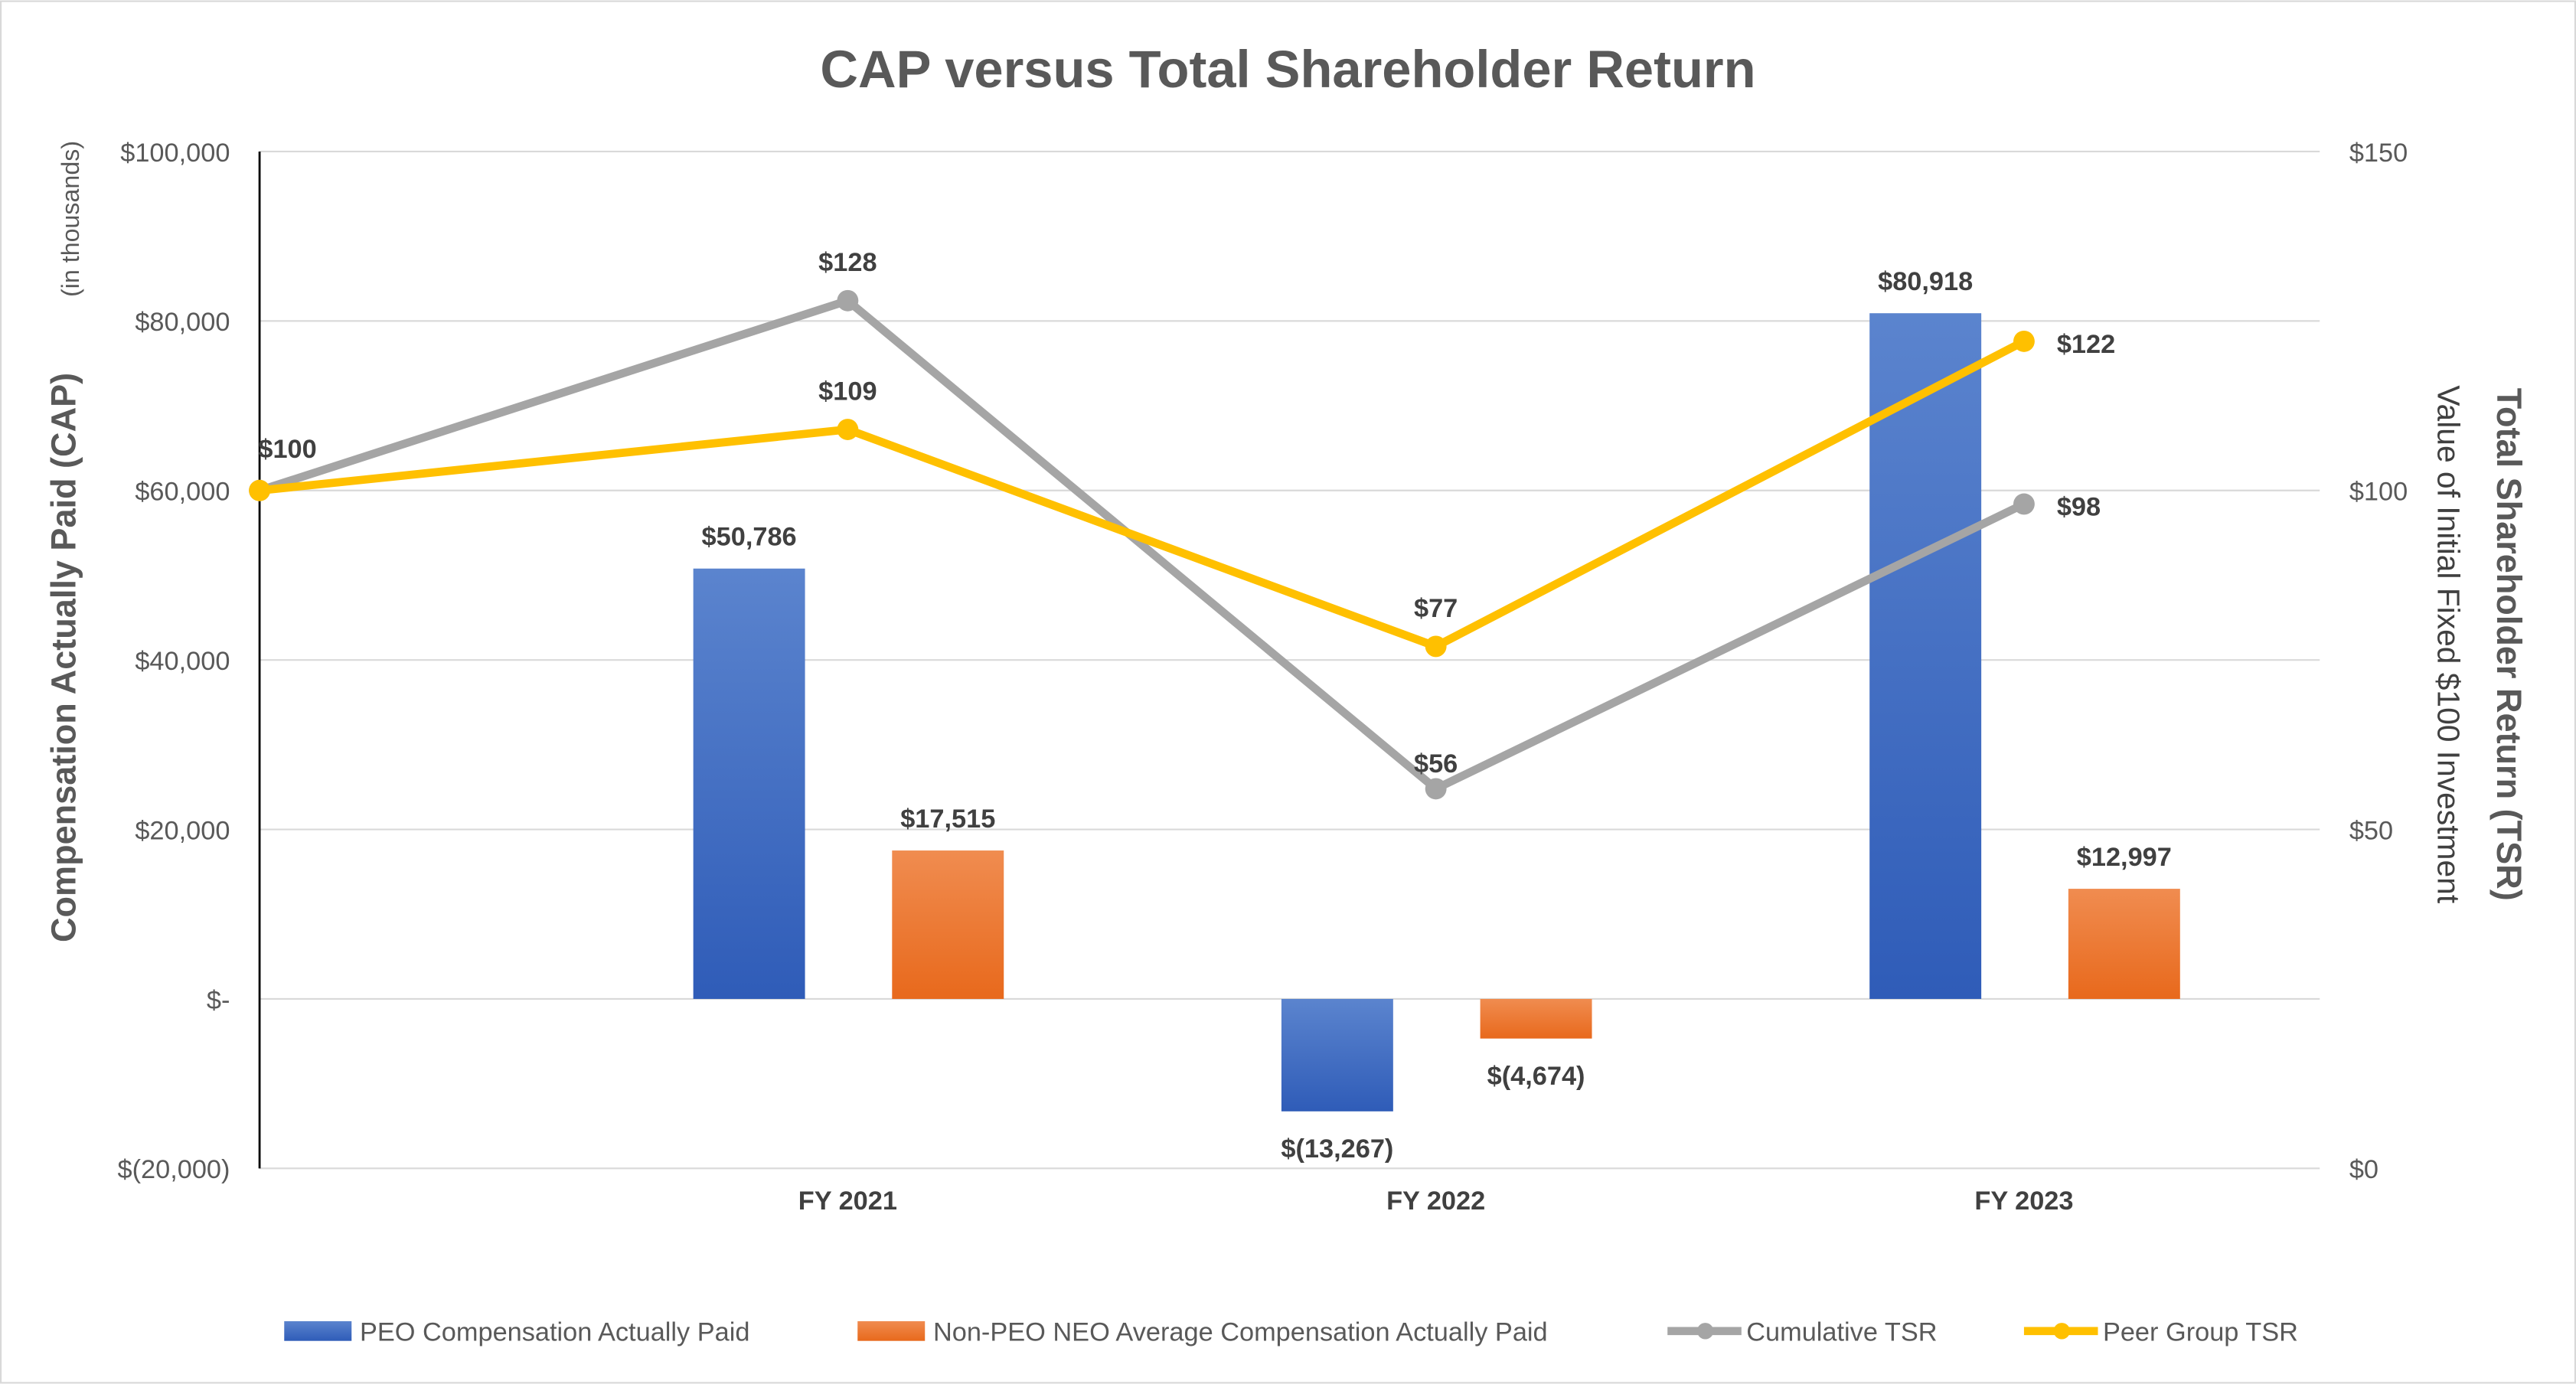 The image size is (2576, 1384). Describe the element at coordinates (2200, 1332) in the screenshot. I see `legend-label: Peer Group TSR` at that location.